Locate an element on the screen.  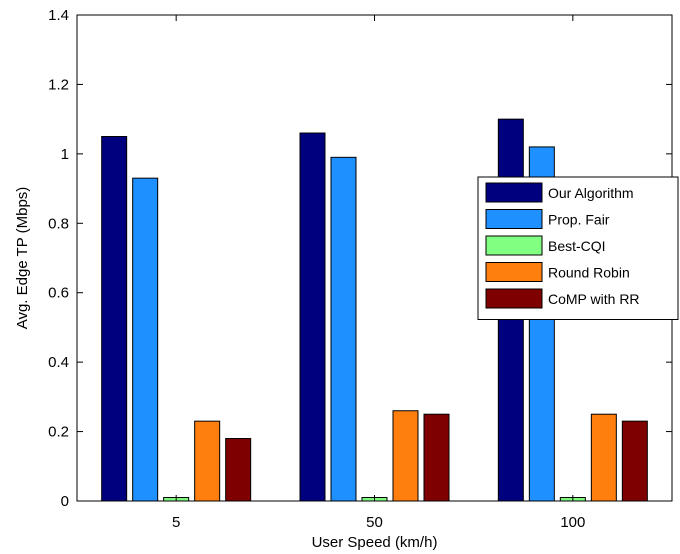
y-tick-label: 1.2 is located at coordinates (58, 84).